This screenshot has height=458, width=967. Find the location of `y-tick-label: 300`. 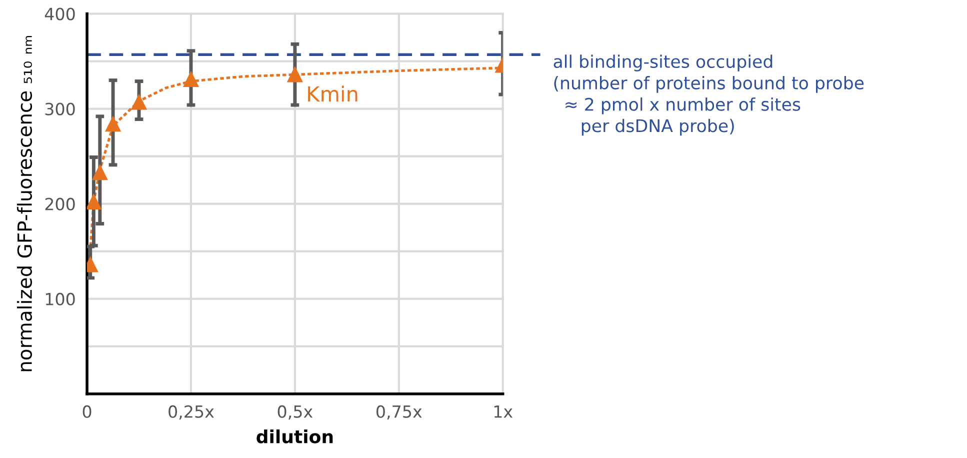

y-tick-label: 300 is located at coordinates (60, 109).